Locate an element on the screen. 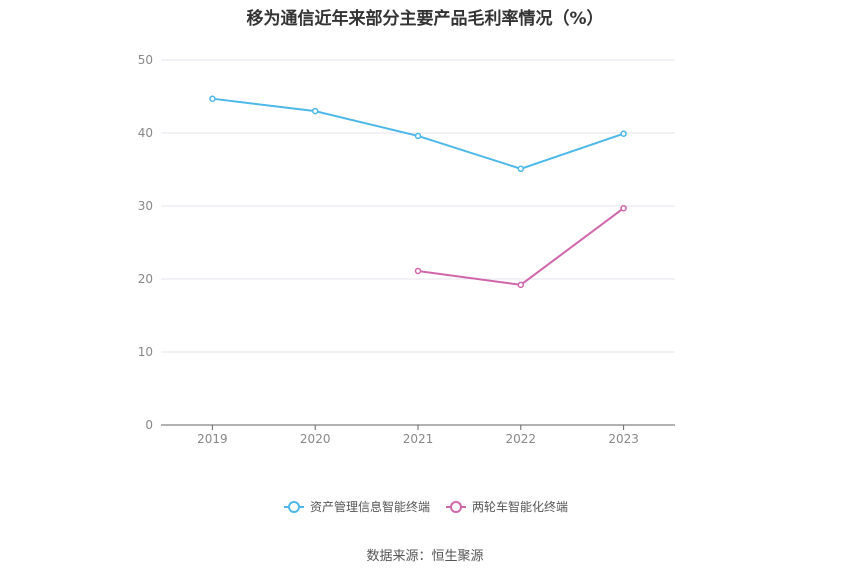  x-tick-label: 2023 is located at coordinates (623, 439).